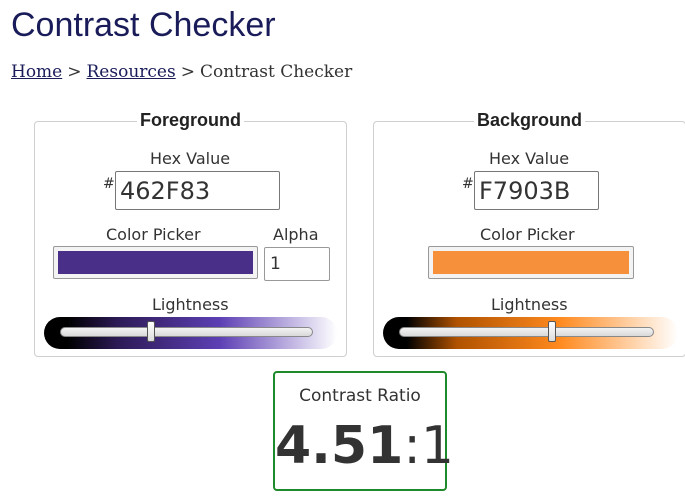  Describe the element at coordinates (297, 264) in the screenshot. I see `foreground-alpha-input` at that location.